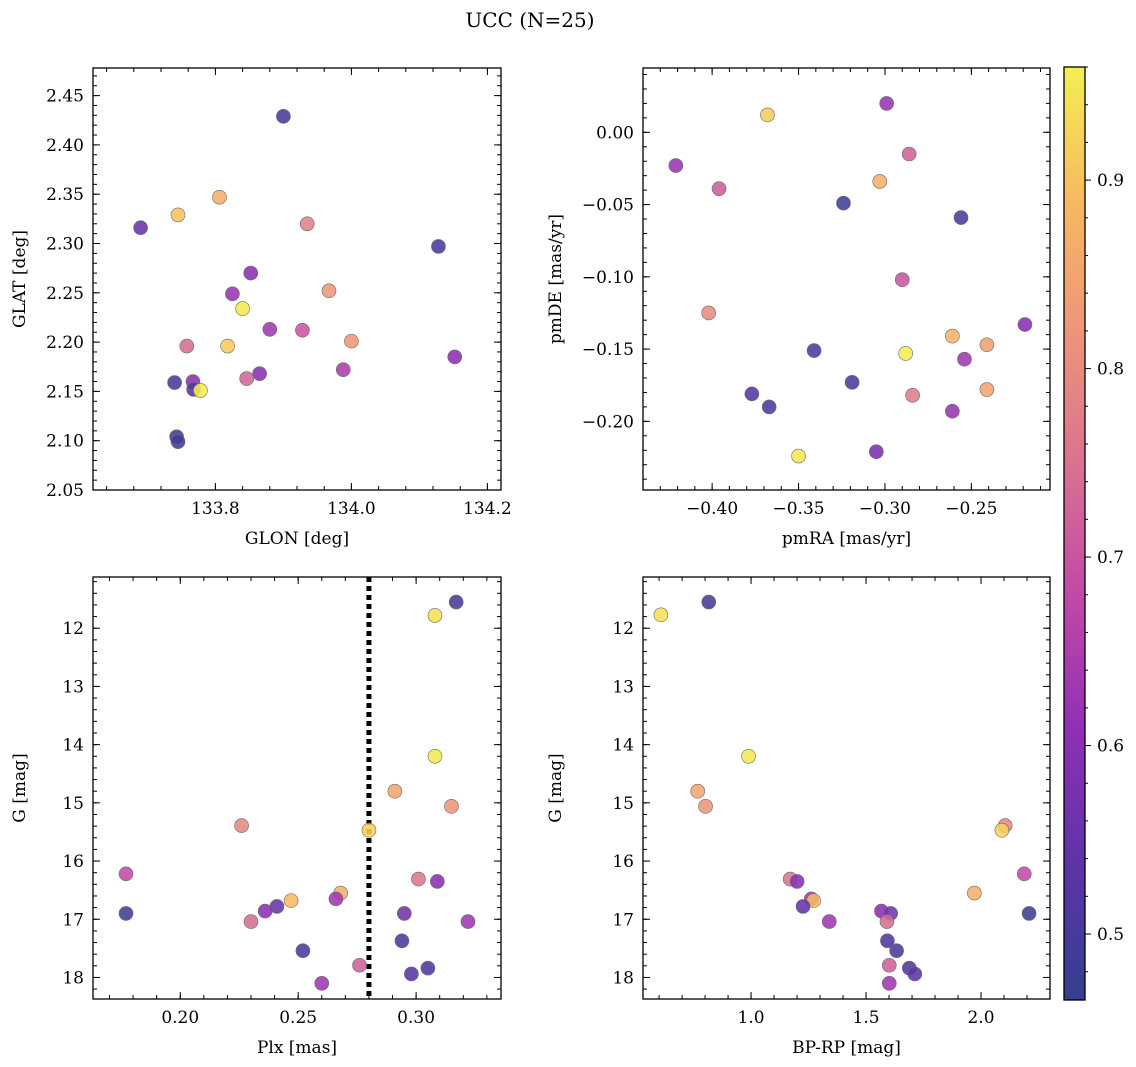 The image size is (1136, 1067). I want to click on y-tick-label: 2.15, so click(65, 392).